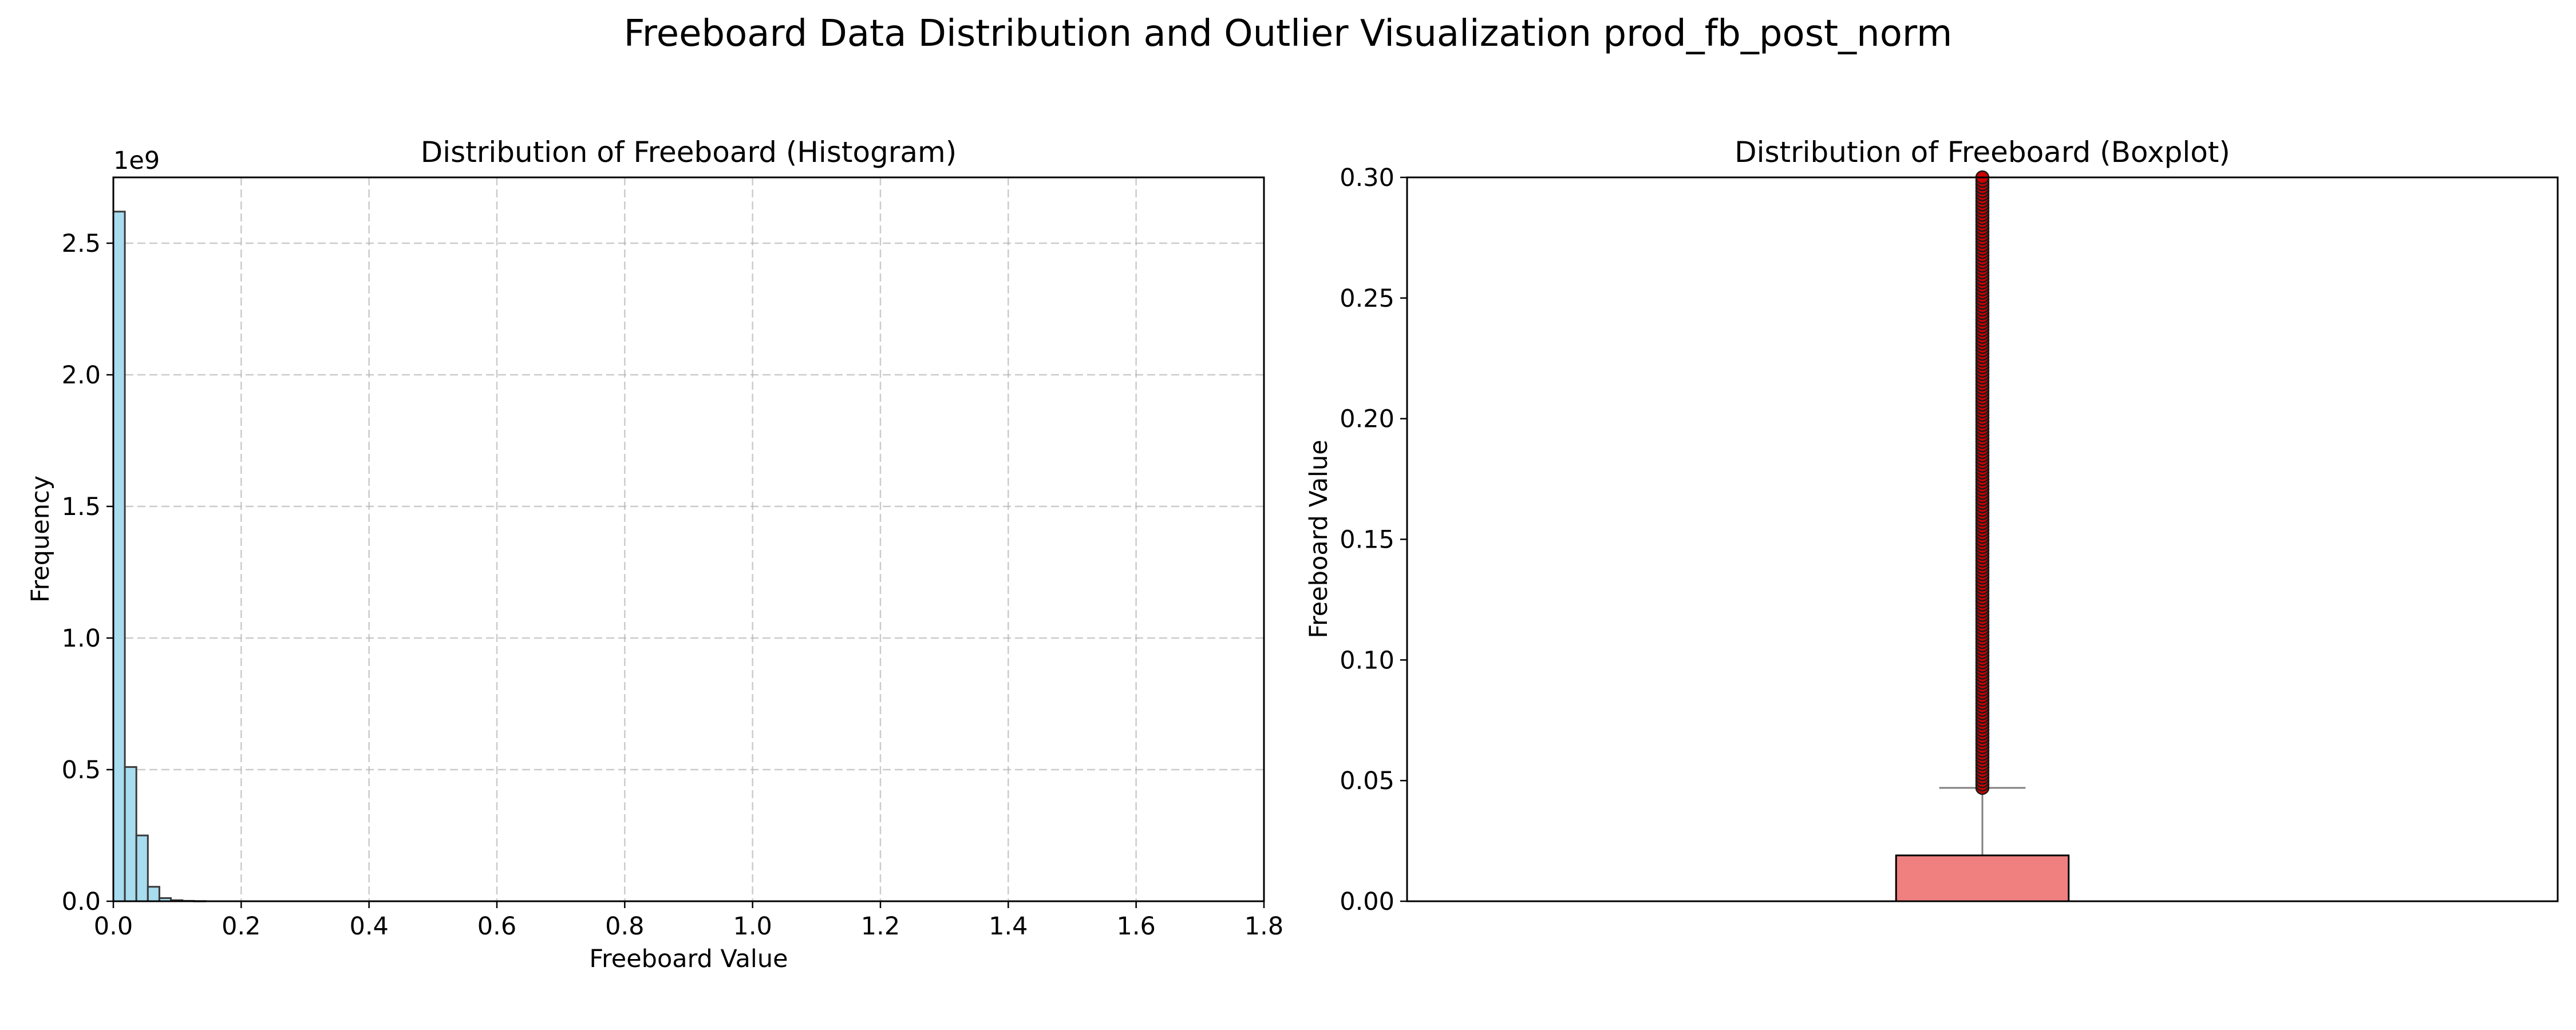 The image size is (2576, 1030). What do you see at coordinates (624, 926) in the screenshot?
I see `histogram-x-tick-label: 0.8` at bounding box center [624, 926].